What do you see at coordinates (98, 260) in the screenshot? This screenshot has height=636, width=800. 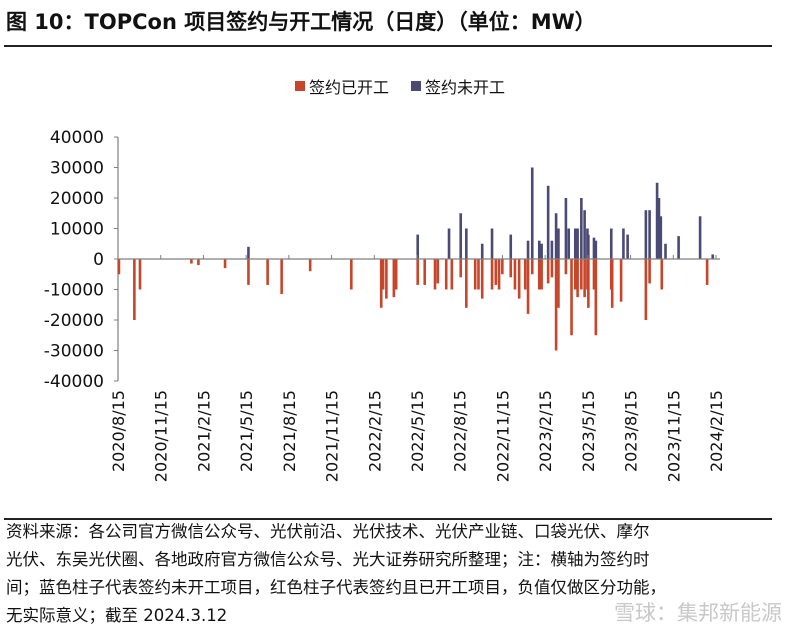 I see `y-tick-label: 0` at bounding box center [98, 260].